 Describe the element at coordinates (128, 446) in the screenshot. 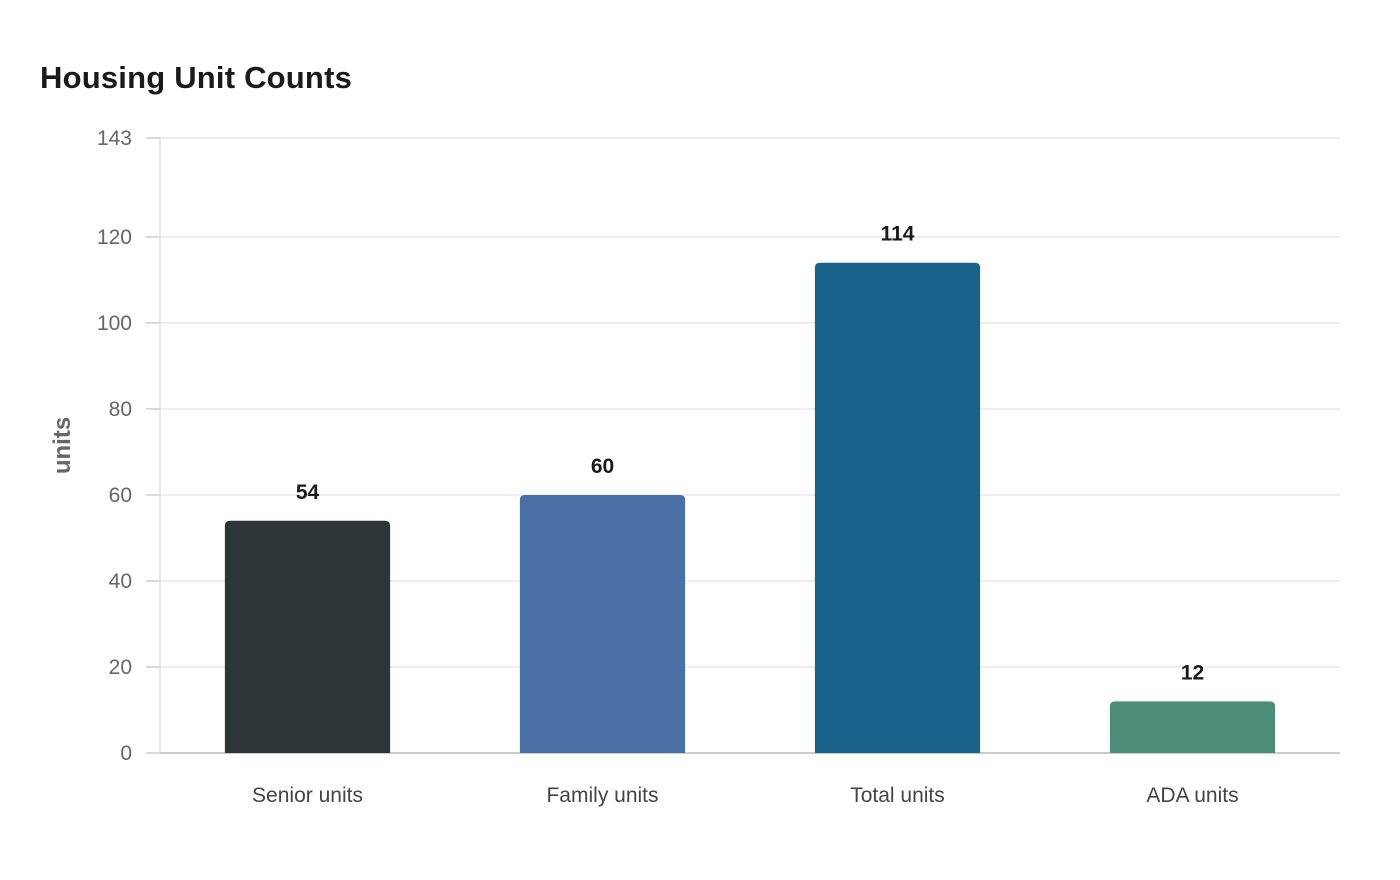

I see `y-axis-ticks: 0 20 40 60 80 100 120 143` at that location.